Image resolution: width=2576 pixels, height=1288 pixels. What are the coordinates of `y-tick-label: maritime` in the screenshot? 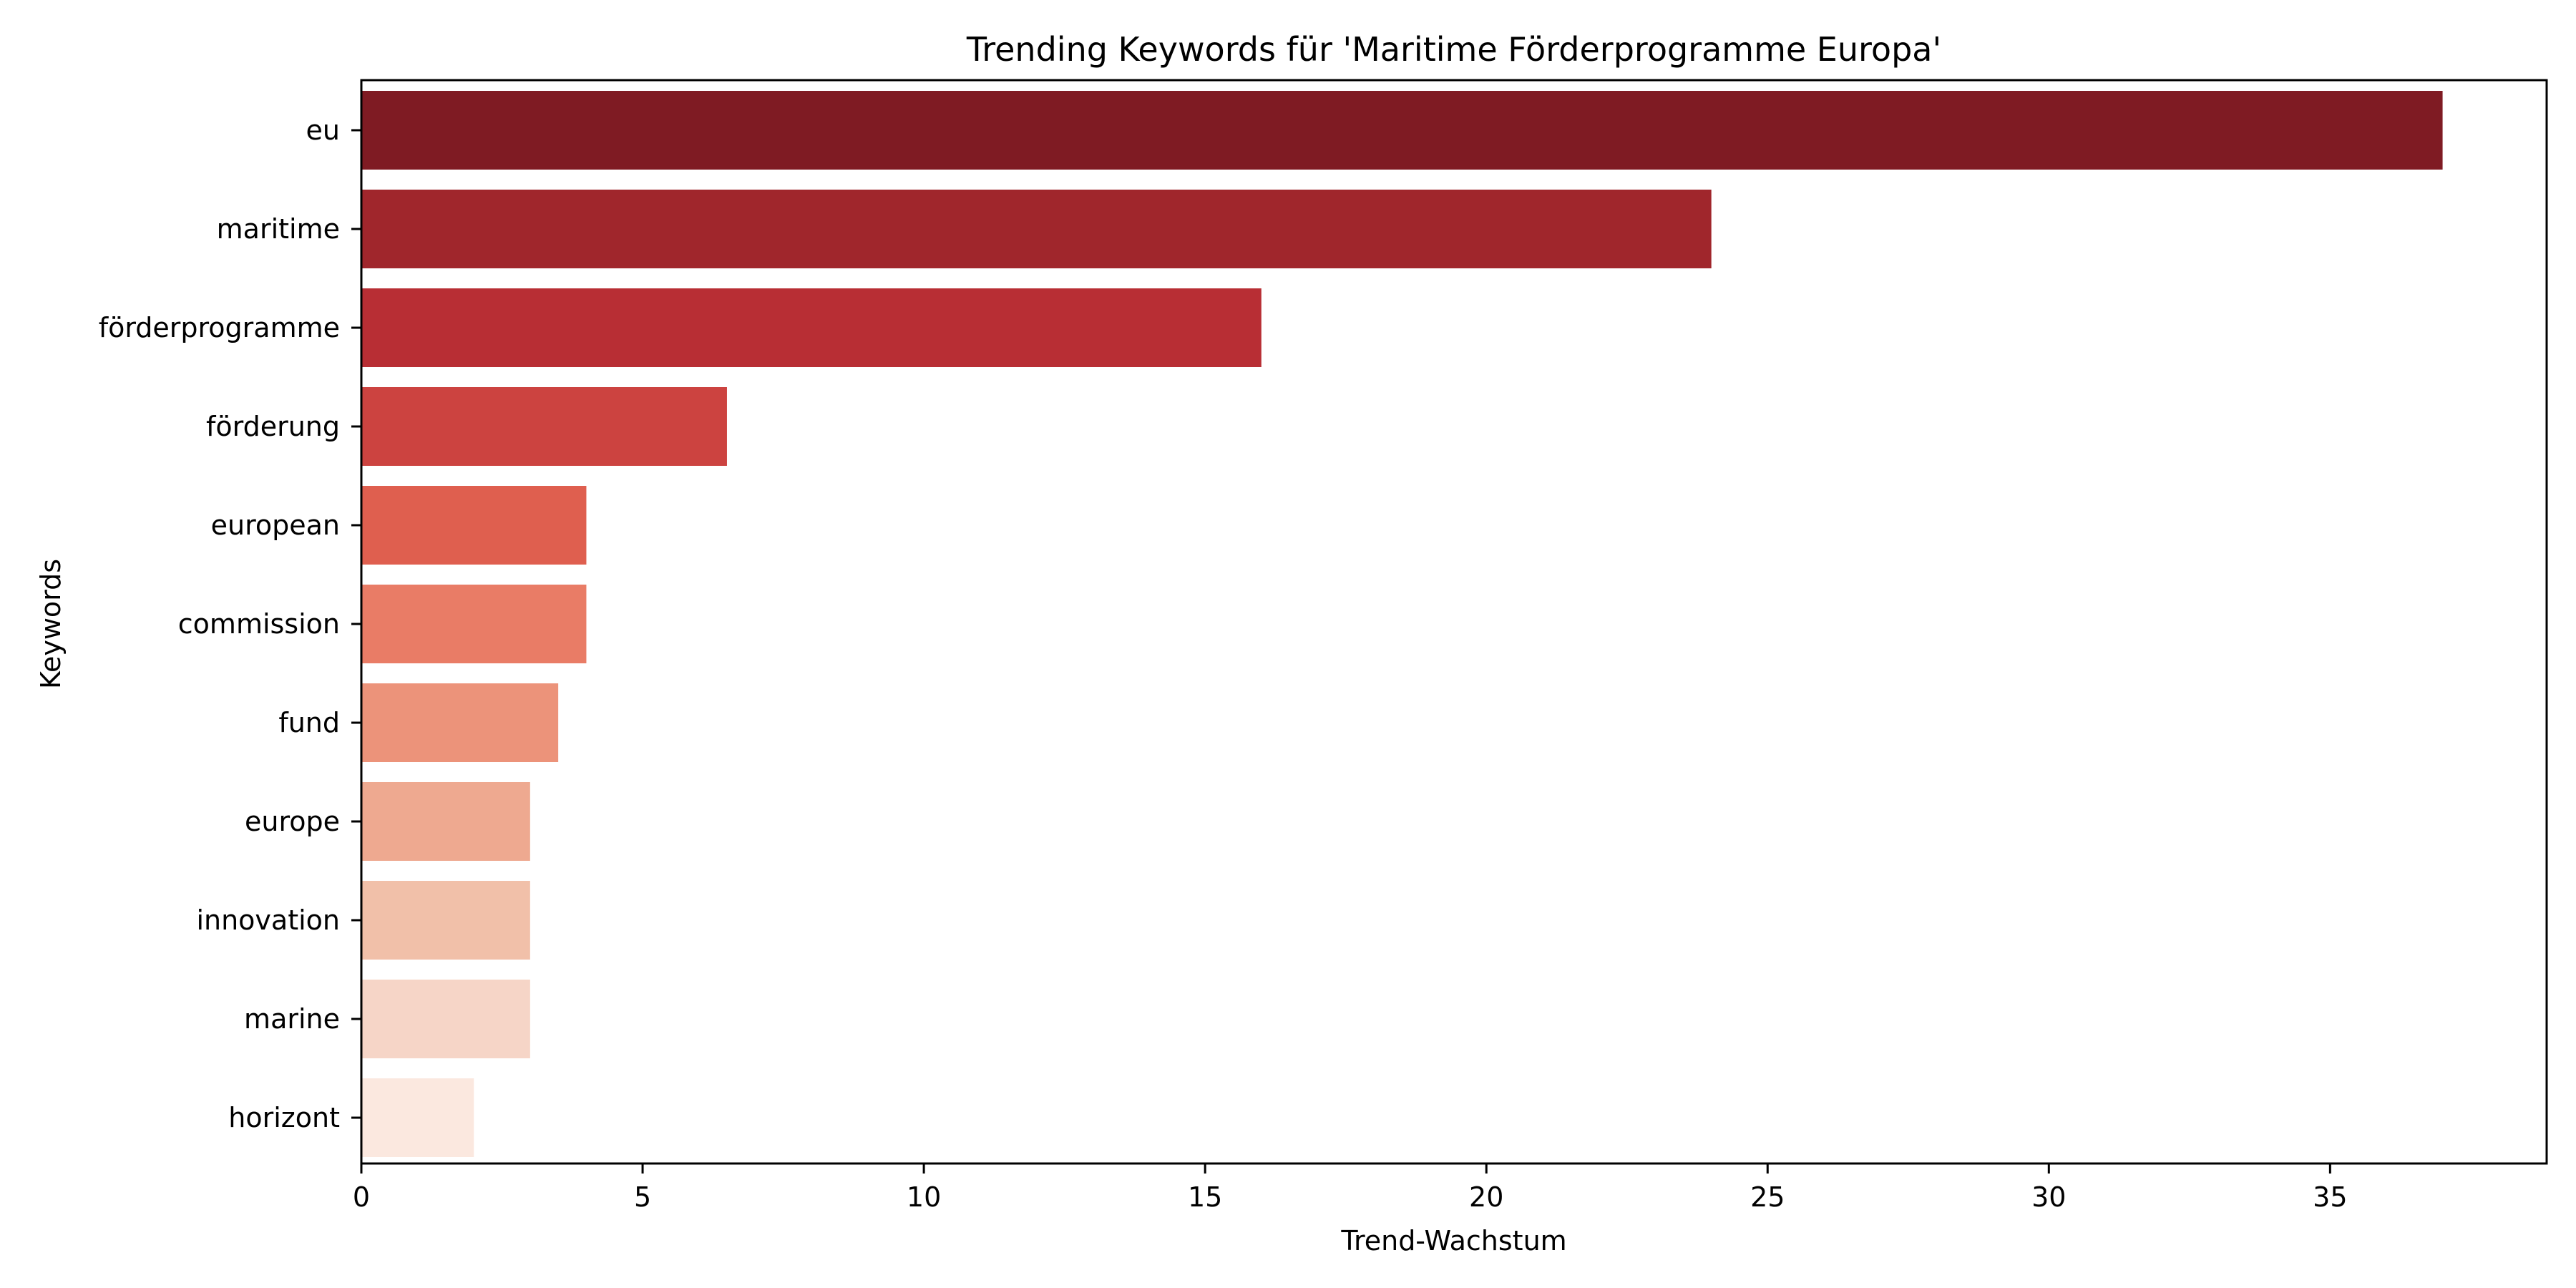 It's located at (278, 229).